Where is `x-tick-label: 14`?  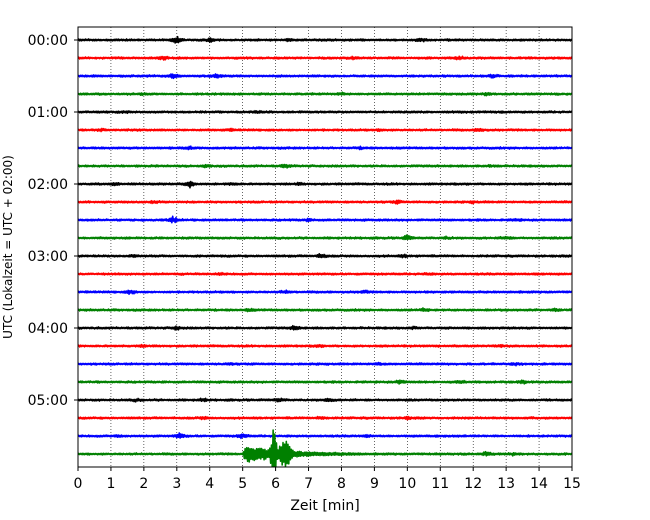
x-tick-label: 14 is located at coordinates (539, 484).